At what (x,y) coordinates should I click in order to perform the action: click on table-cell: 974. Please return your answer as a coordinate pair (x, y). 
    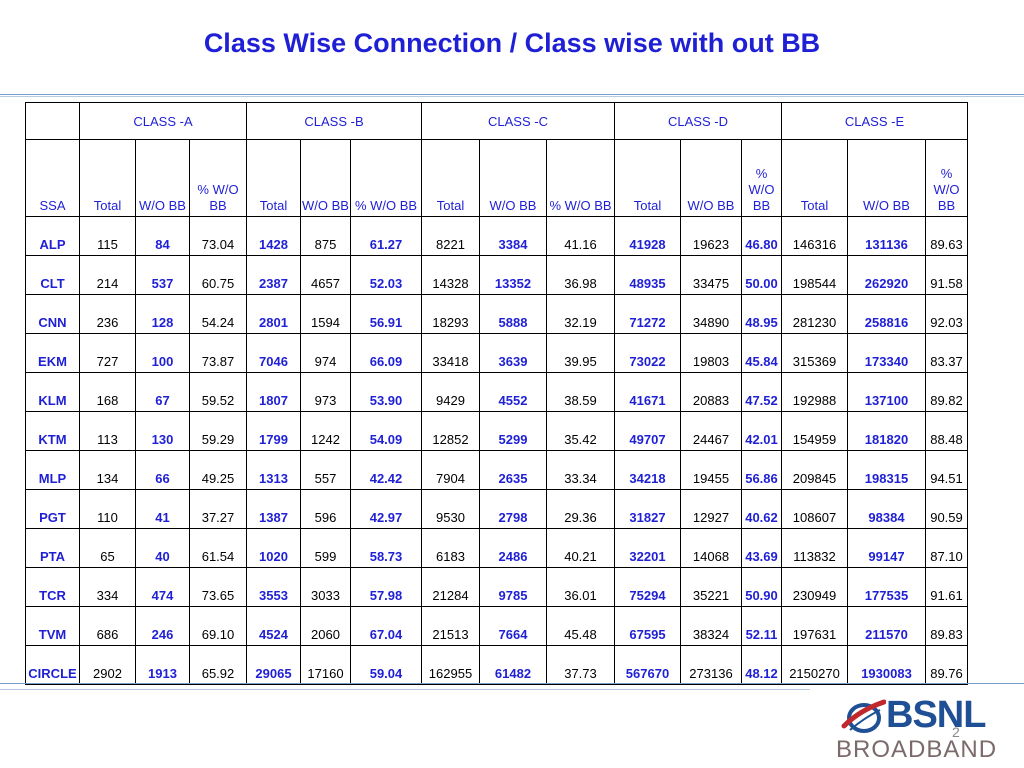
    Looking at the image, I should click on (325, 353).